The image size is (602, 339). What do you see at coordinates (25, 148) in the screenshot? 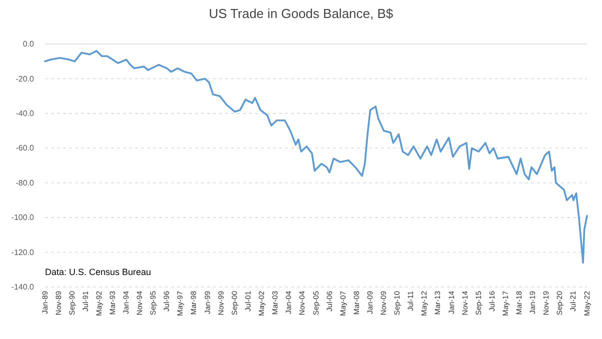
I see `y-tick-label: -60.0` at bounding box center [25, 148].